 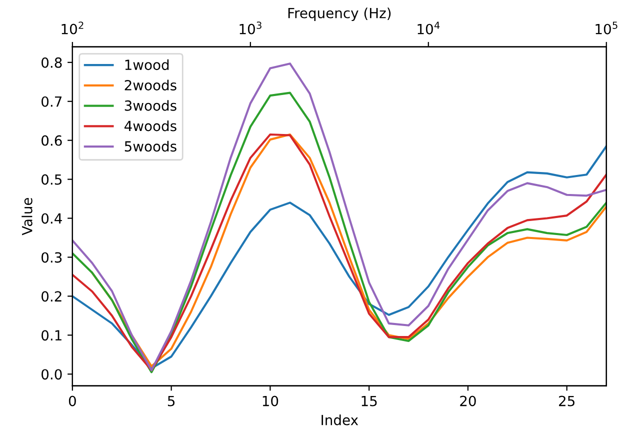 I want to click on legend-label: 4woods, so click(x=150, y=126).